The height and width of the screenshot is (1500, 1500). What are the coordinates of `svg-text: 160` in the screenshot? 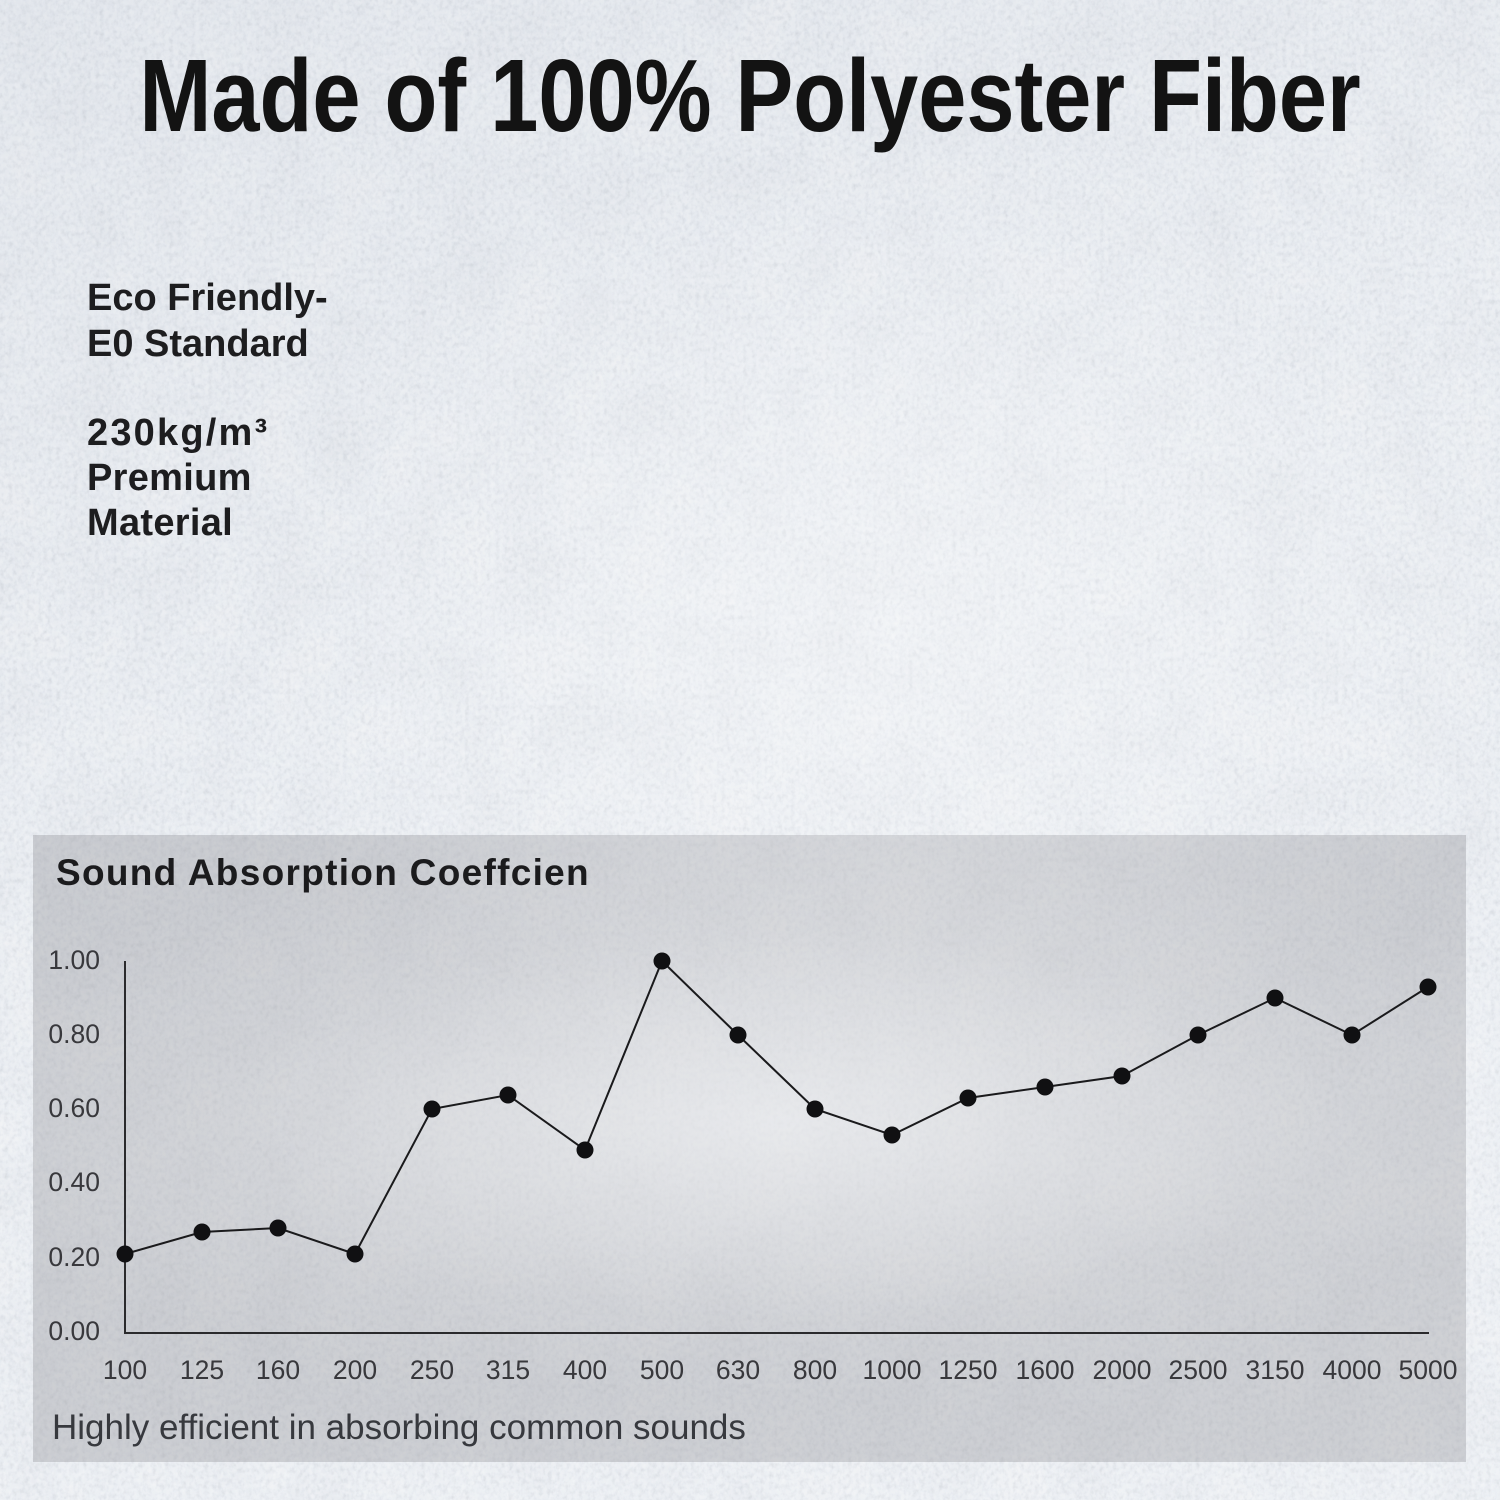 It's located at (278, 1370).